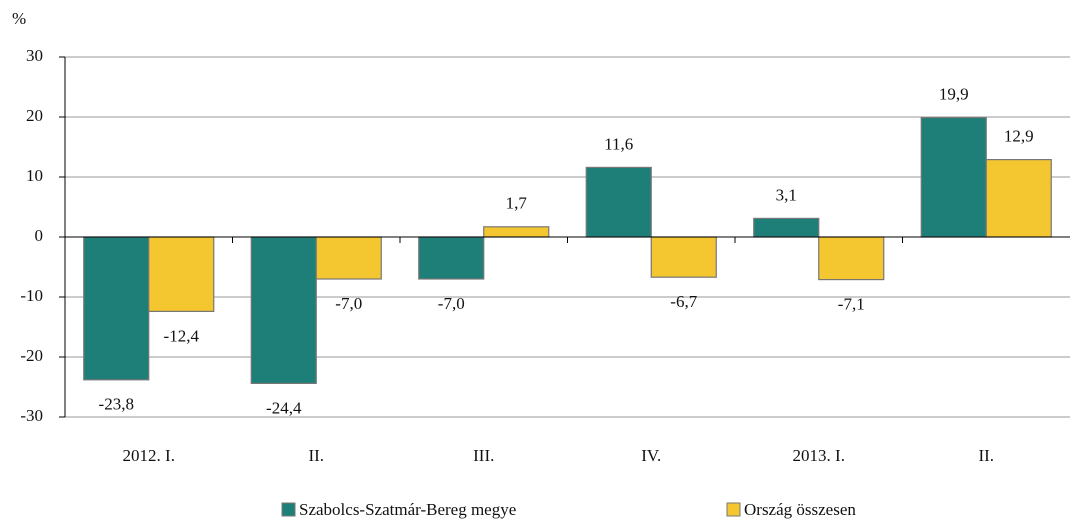 The height and width of the screenshot is (522, 1072). I want to click on value-label: -7,1, so click(851, 304).